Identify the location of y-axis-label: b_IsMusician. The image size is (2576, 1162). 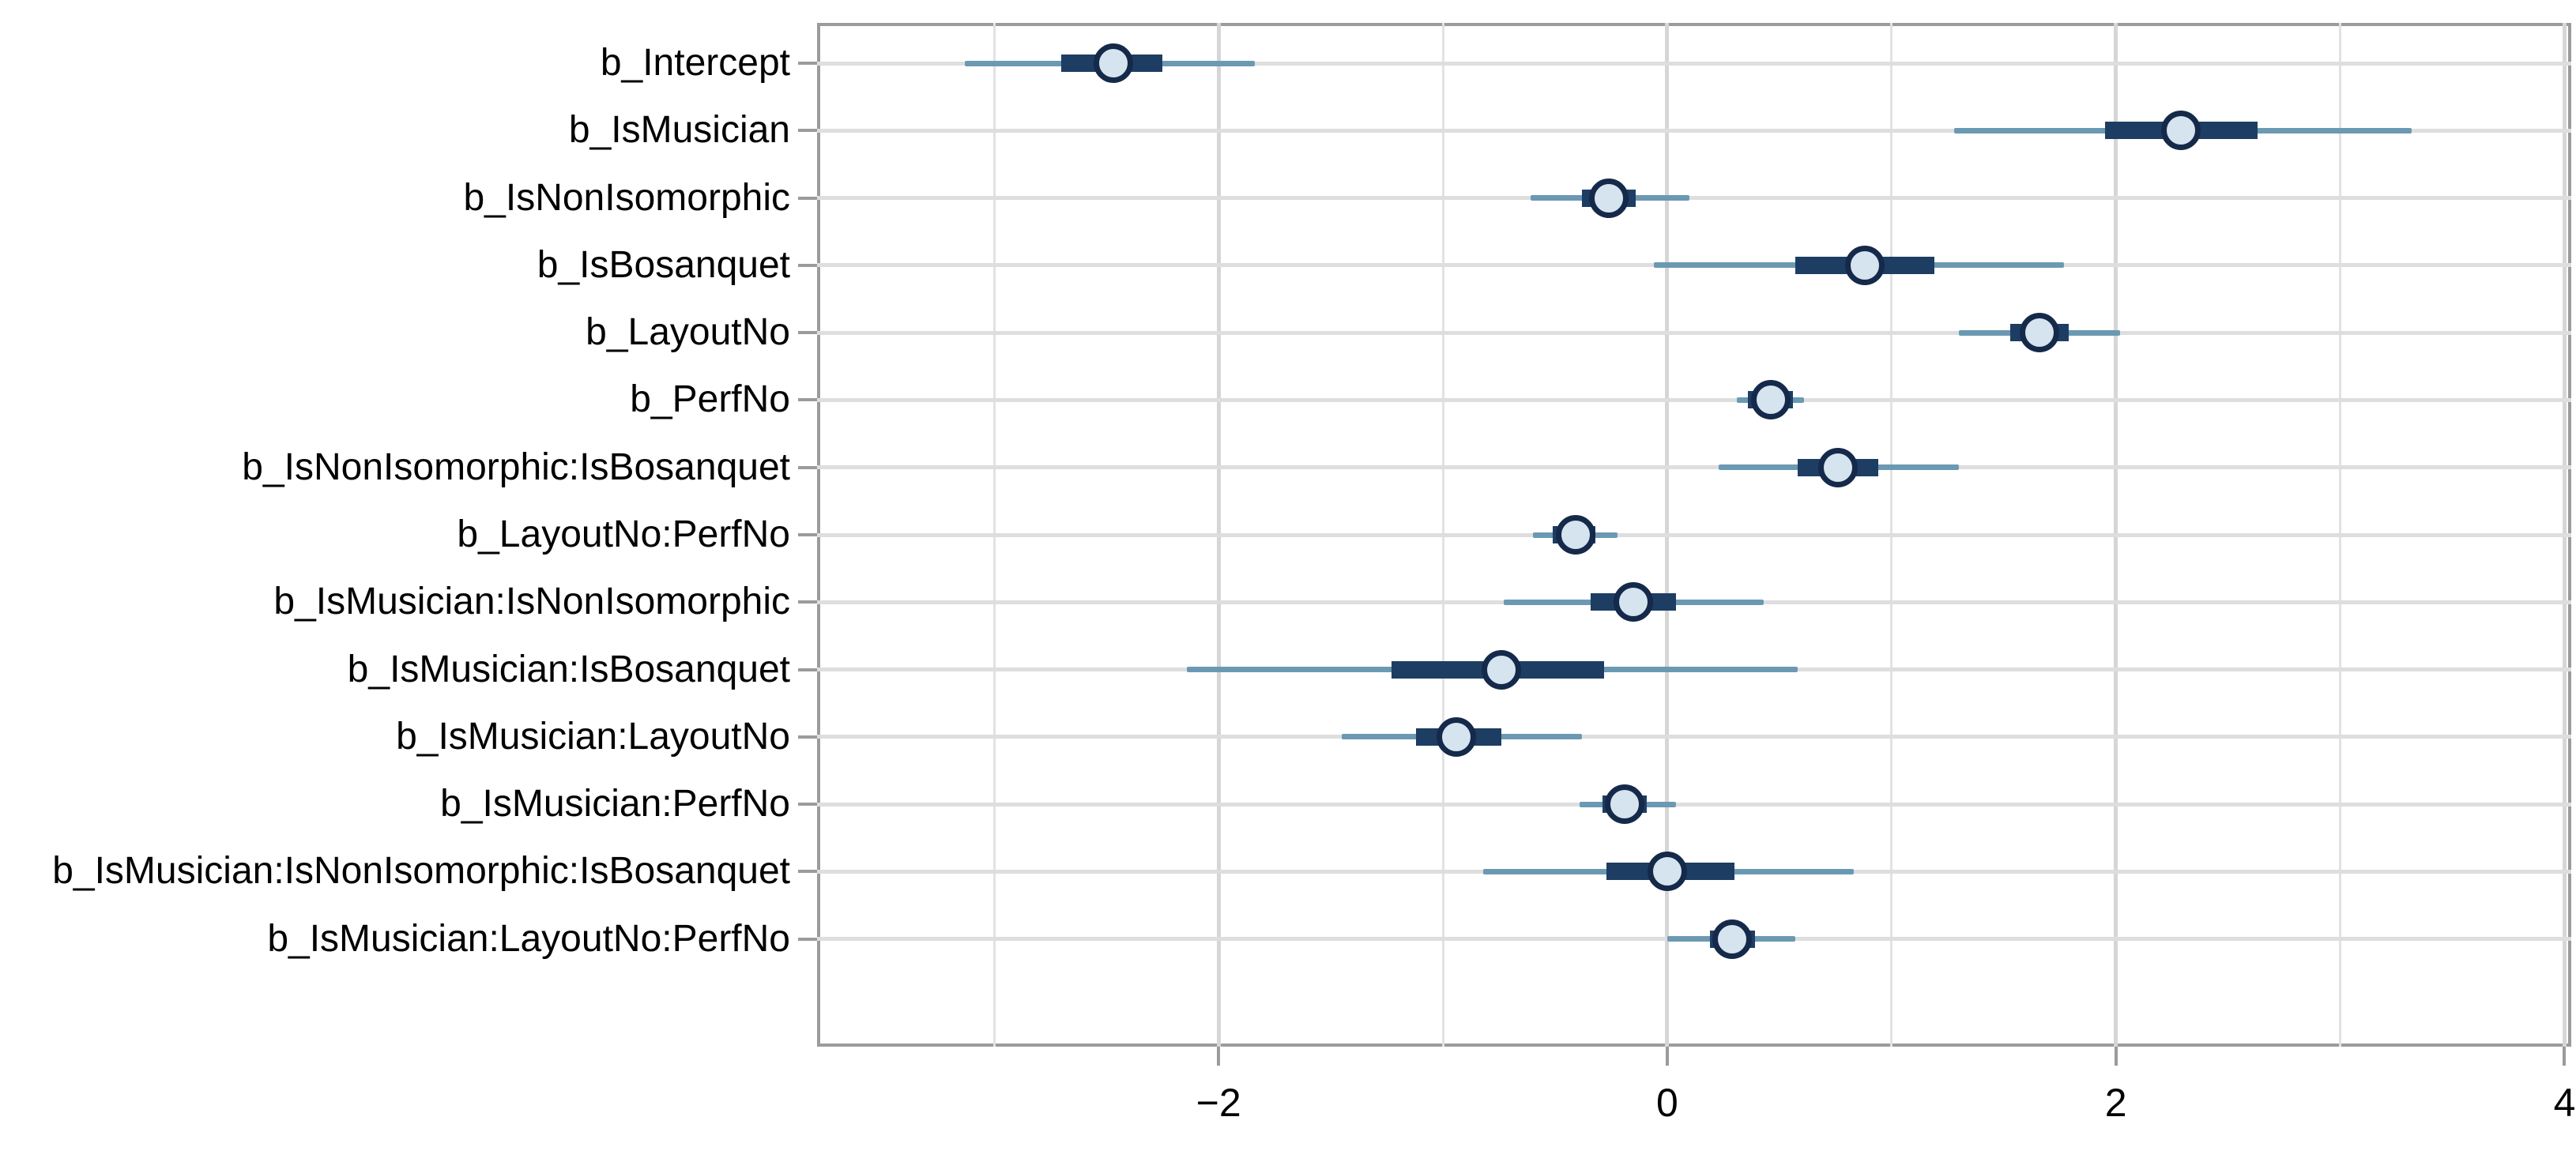
(679, 130).